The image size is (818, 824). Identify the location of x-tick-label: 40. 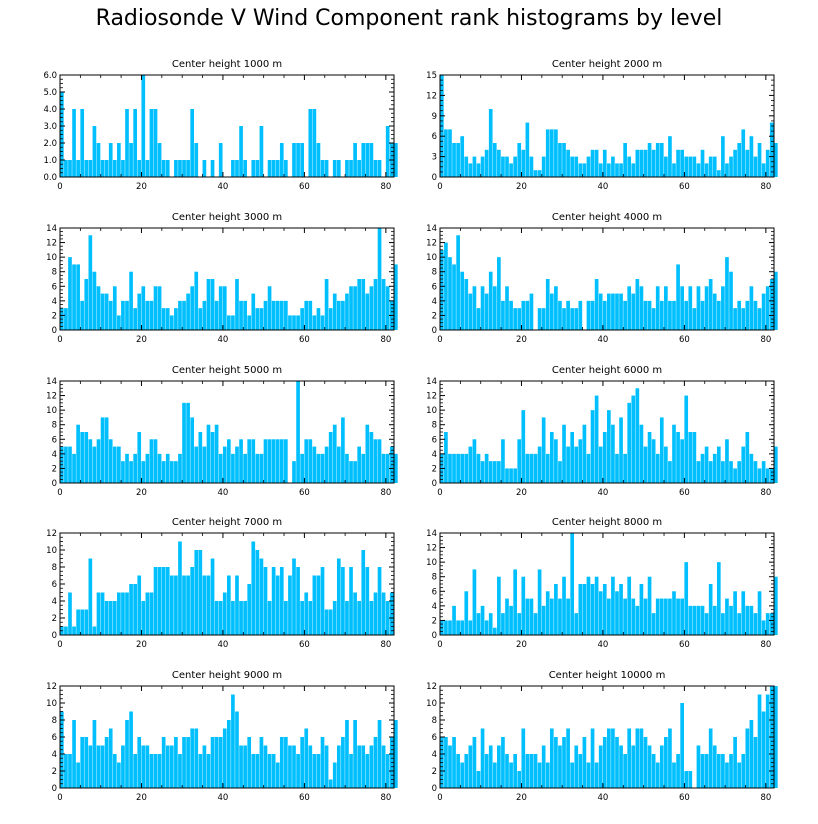
(603, 798).